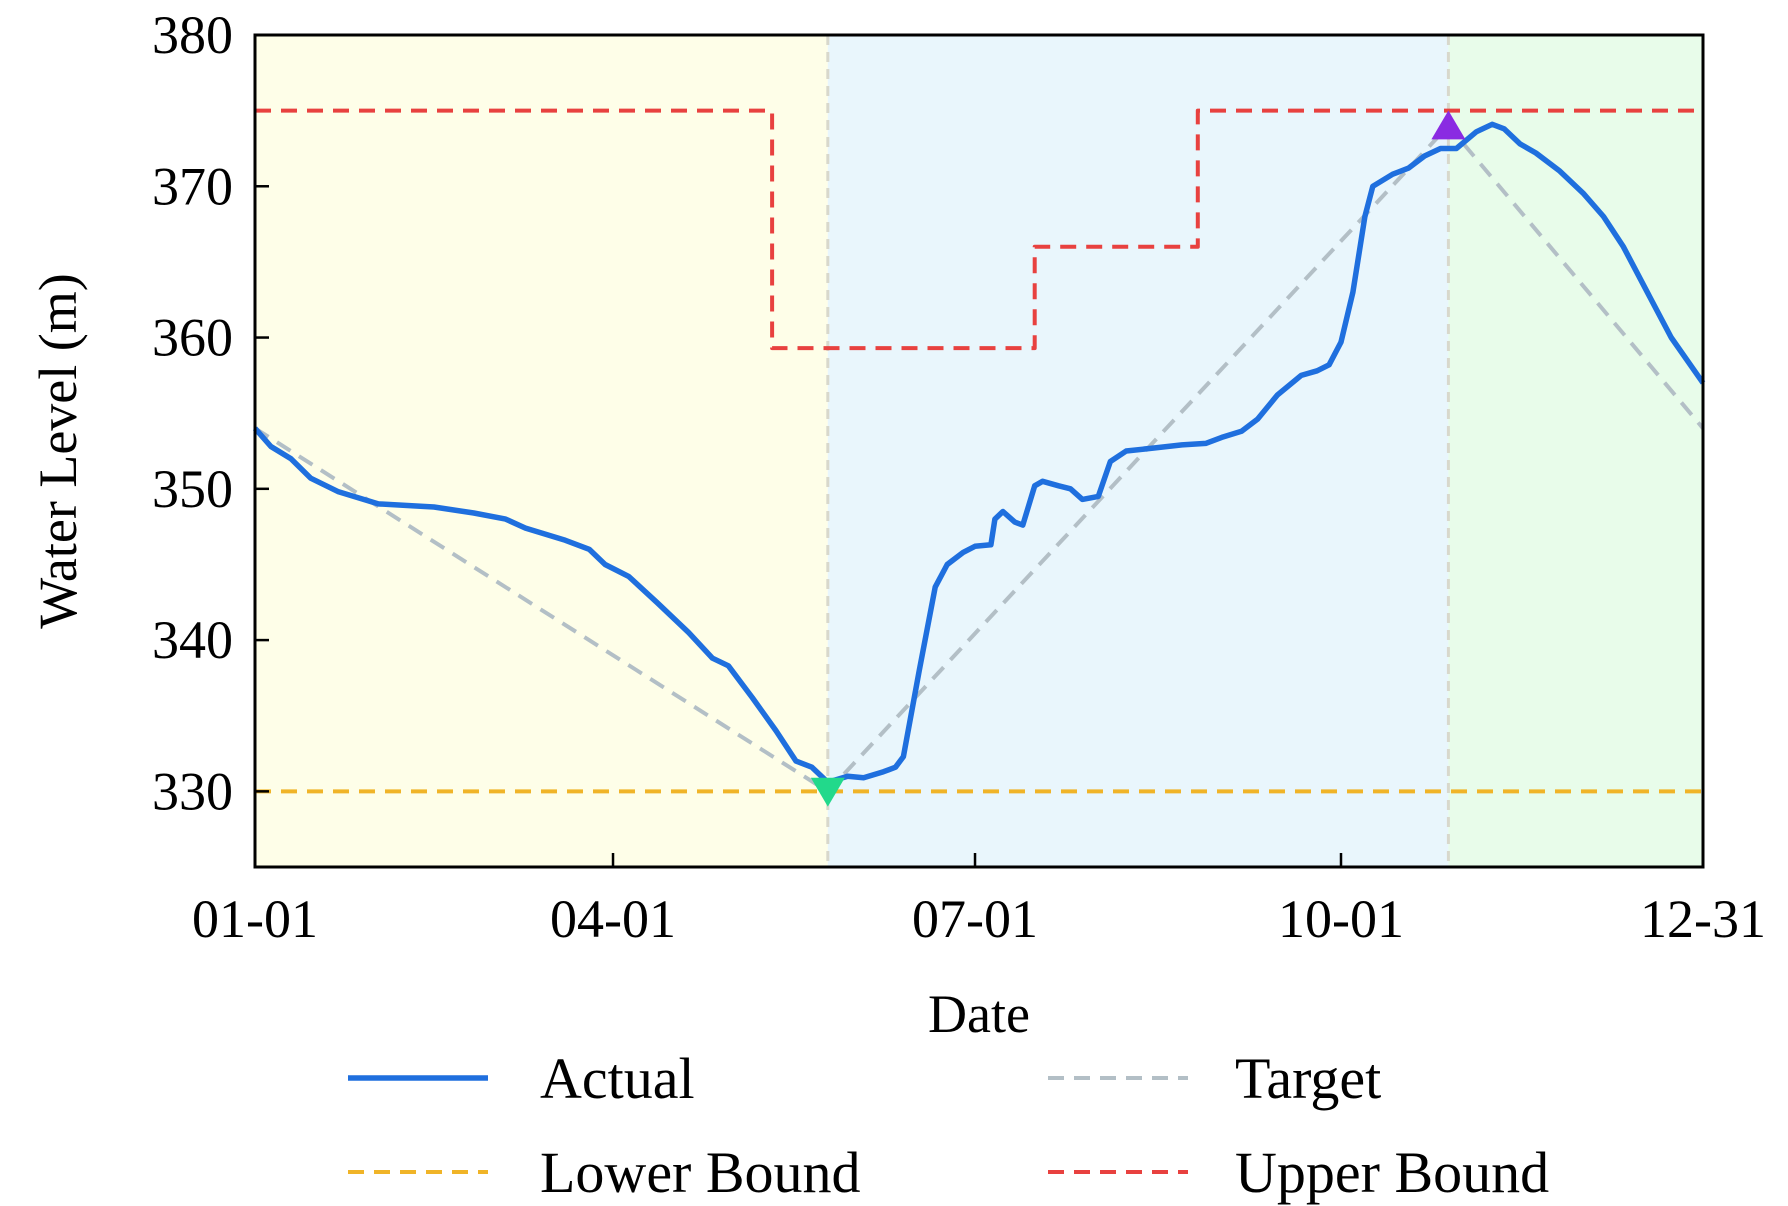 This screenshot has width=1788, height=1206. I want to click on x-tick-label: 07-01, so click(975, 919).